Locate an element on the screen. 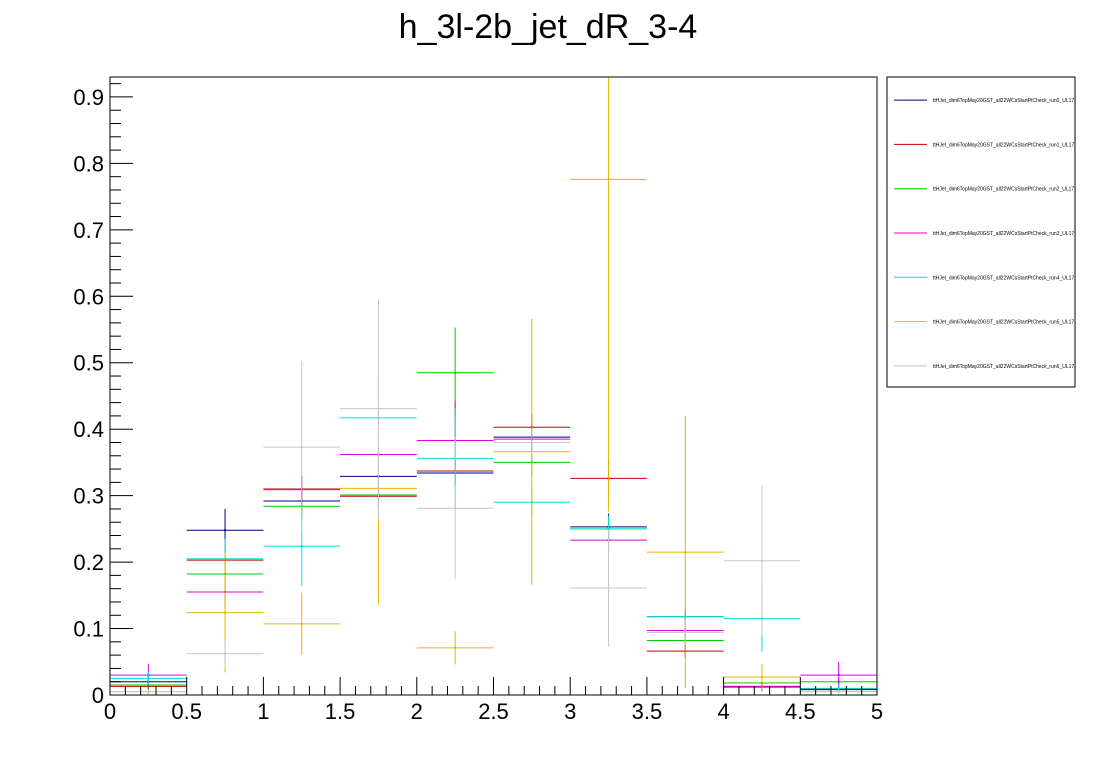 Image resolution: width=1096 pixels, height=772 pixels. chart-title: h_3l-2b_jet_dR_3-4 is located at coordinates (548, 27).